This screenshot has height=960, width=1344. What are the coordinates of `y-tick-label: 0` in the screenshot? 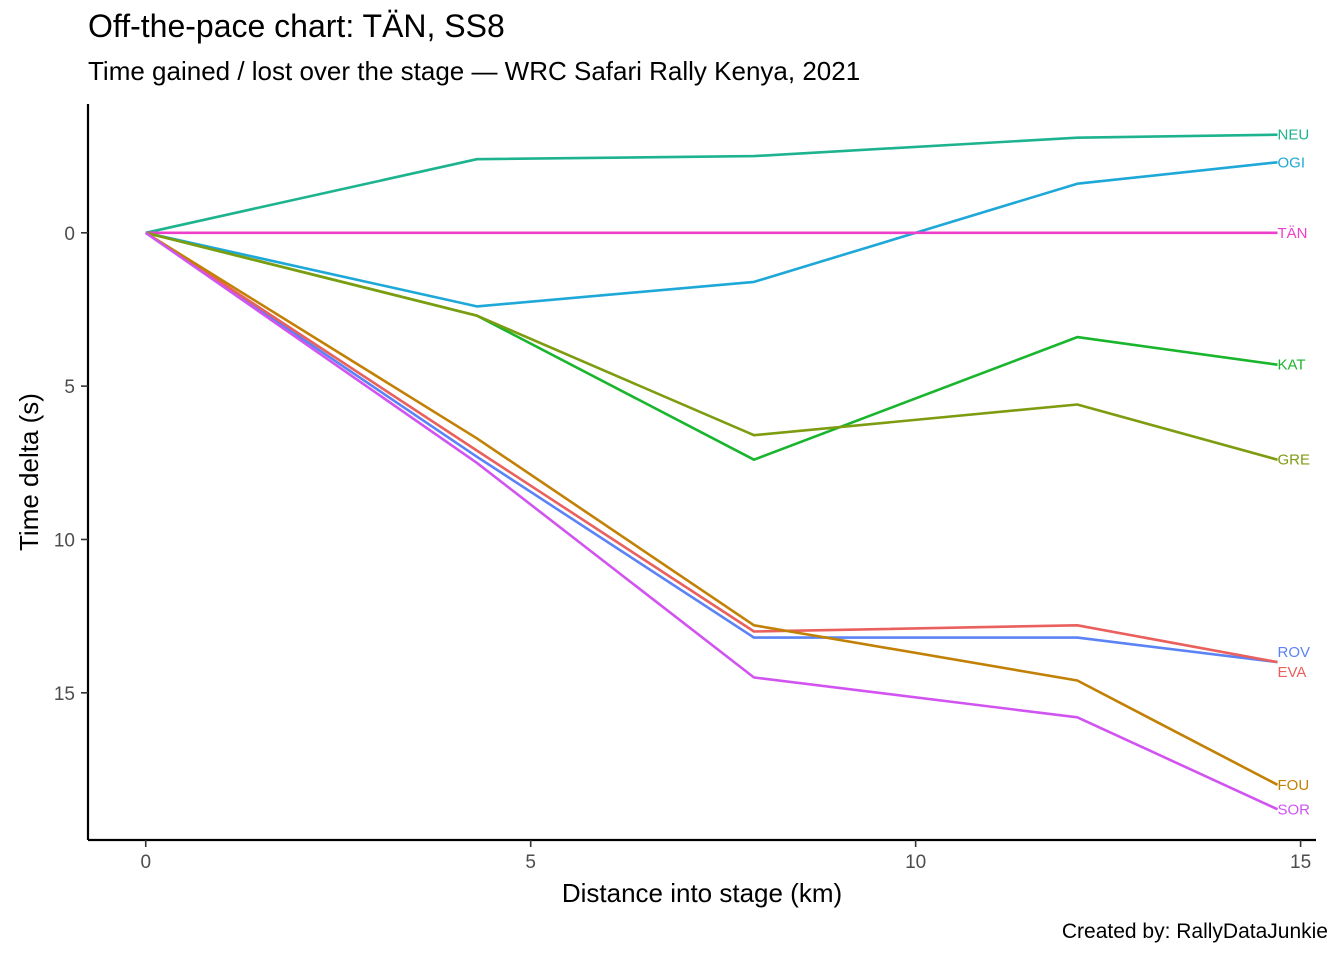 It's located at (69, 234).